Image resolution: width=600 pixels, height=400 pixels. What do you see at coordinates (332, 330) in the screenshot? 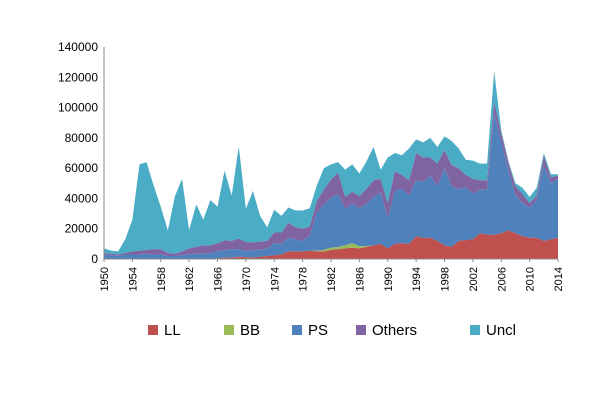
I see `legend: LL BB PS Others Uncl` at bounding box center [332, 330].